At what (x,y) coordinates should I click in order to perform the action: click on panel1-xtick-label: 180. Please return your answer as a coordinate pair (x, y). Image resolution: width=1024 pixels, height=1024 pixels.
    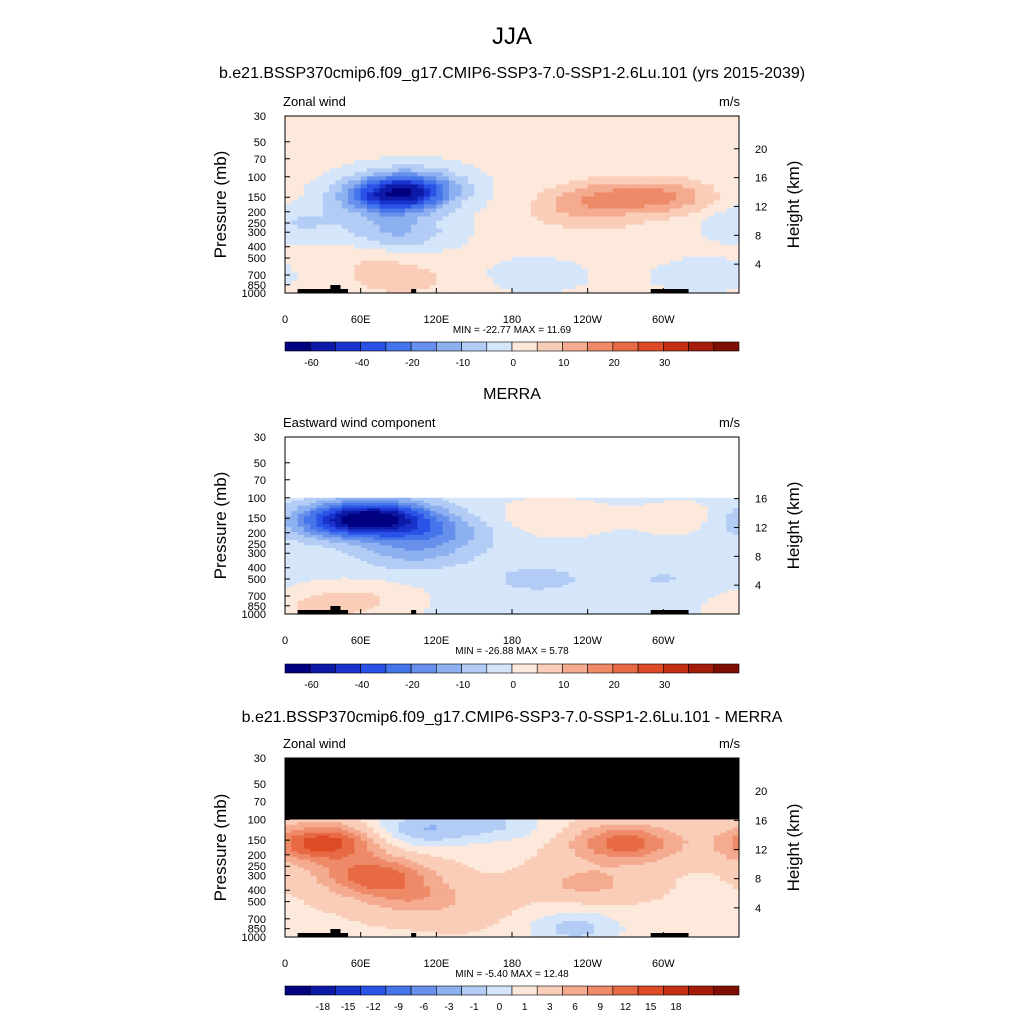
    Looking at the image, I should click on (512, 320).